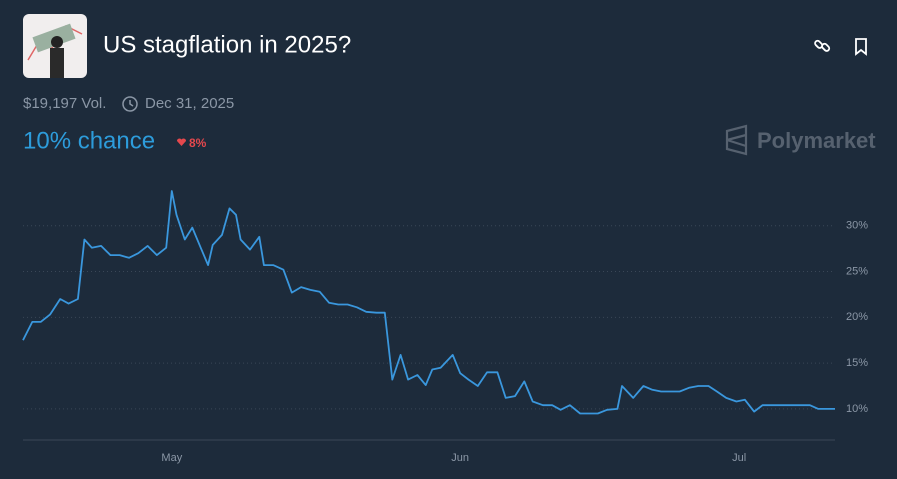 The height and width of the screenshot is (479, 897). What do you see at coordinates (198, 143) in the screenshot?
I see `change: 8%` at bounding box center [198, 143].